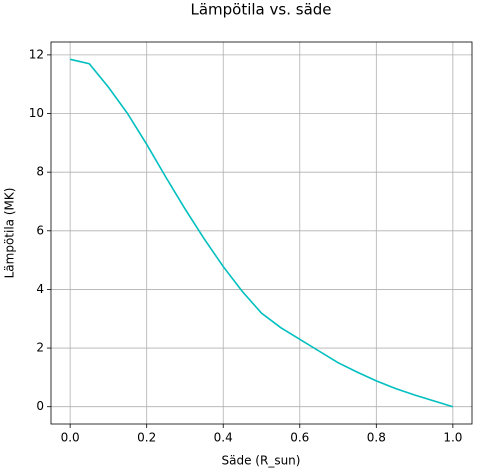 The width and height of the screenshot is (481, 473). I want to click on x-tick-label: 0.0, so click(70, 438).